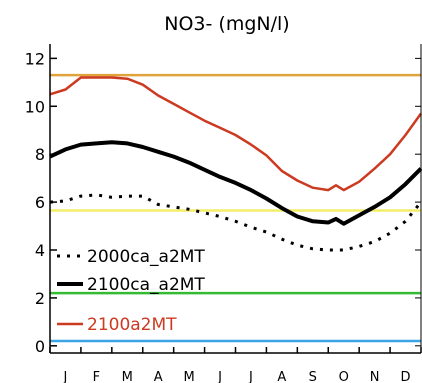 The height and width of the screenshot is (383, 422). Describe the element at coordinates (40, 250) in the screenshot. I see `y-tick-label: 4` at that location.